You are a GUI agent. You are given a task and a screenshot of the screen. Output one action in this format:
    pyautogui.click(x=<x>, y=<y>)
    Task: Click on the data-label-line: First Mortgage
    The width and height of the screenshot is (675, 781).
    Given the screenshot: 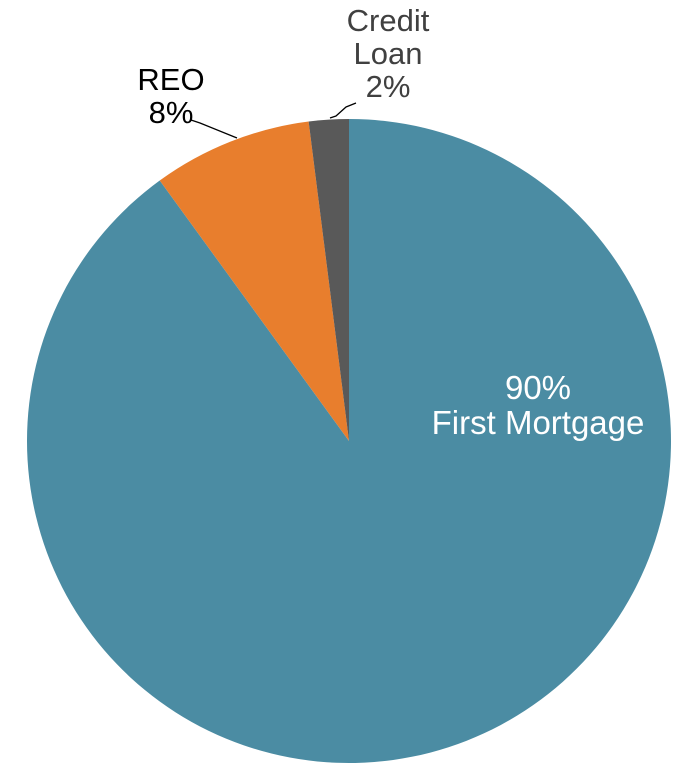 What is the action you would take?
    pyautogui.click(x=538, y=422)
    